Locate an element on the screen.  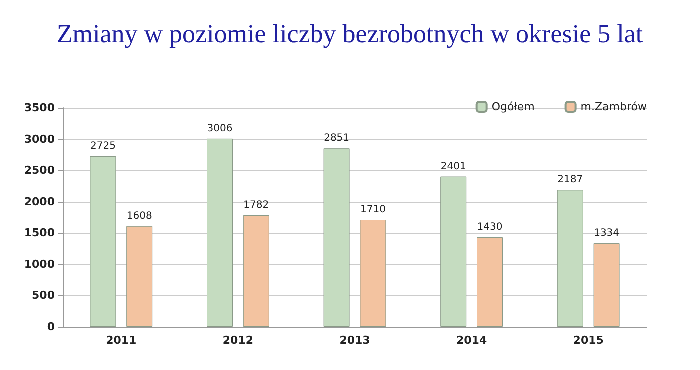
x-tick-label: 2011 is located at coordinates (121, 340).